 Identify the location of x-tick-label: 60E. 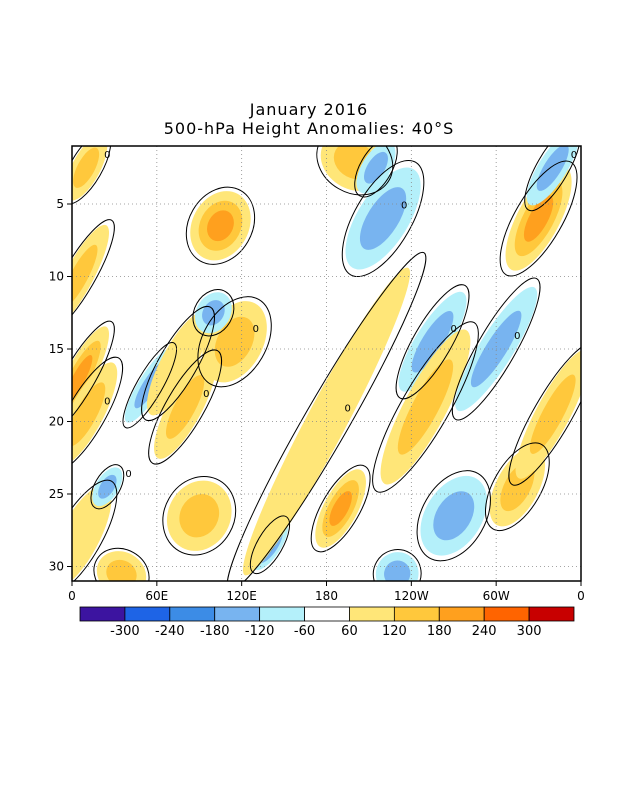
(156, 596).